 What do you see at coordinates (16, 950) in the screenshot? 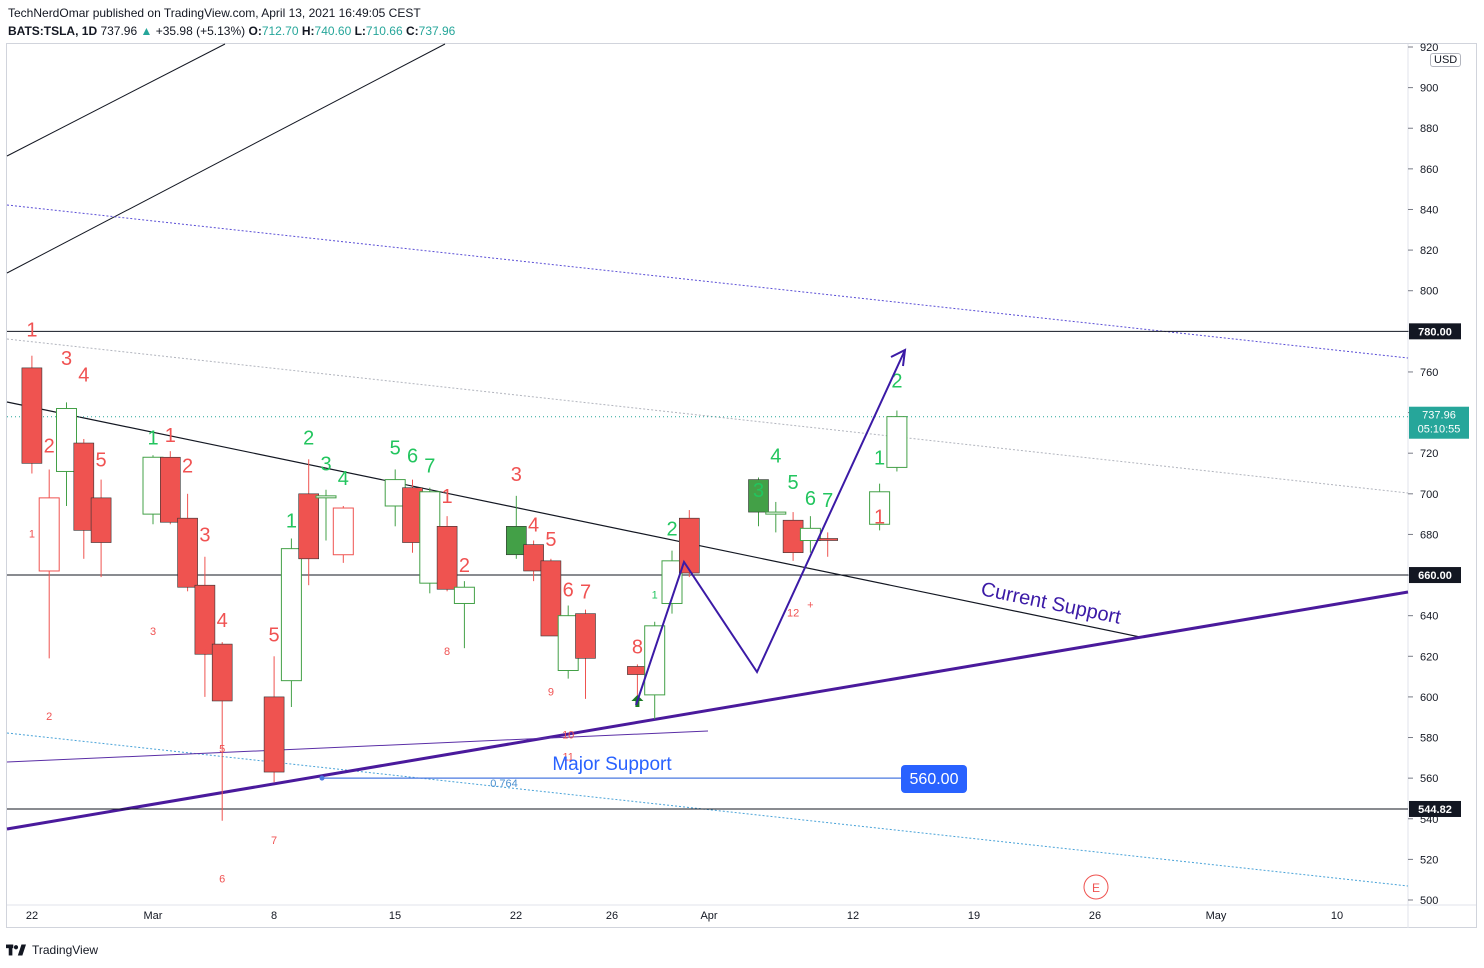
I see `tradingview-logo-icon` at bounding box center [16, 950].